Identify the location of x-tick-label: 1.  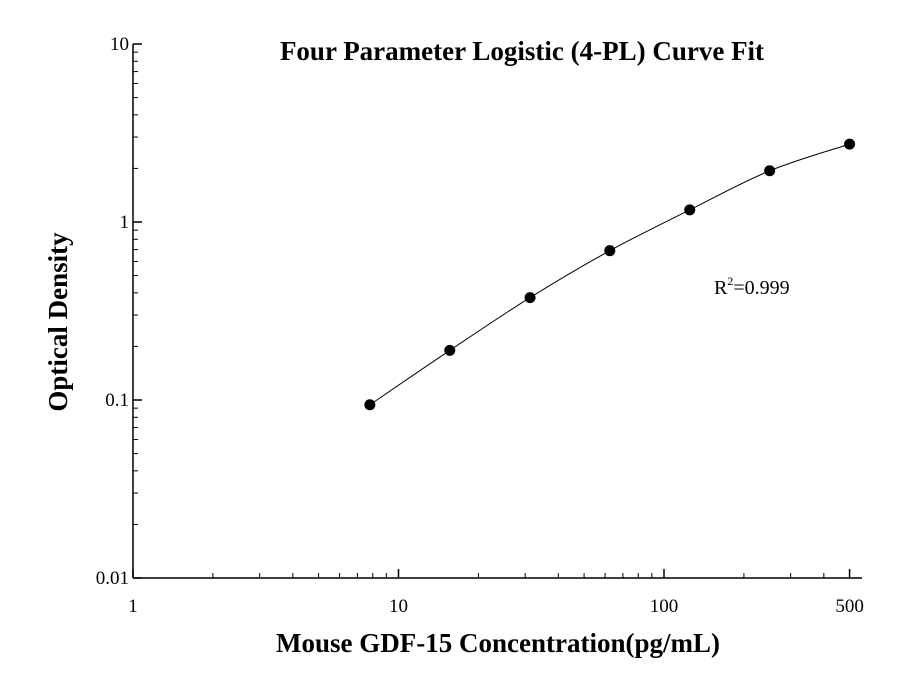
(133, 606).